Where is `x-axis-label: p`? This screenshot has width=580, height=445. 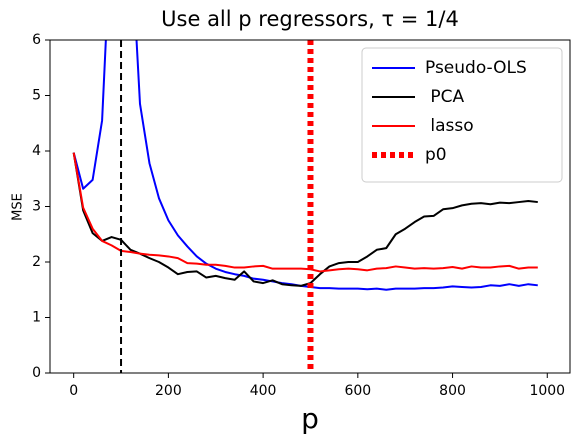 x-axis-label: p is located at coordinates (310, 418).